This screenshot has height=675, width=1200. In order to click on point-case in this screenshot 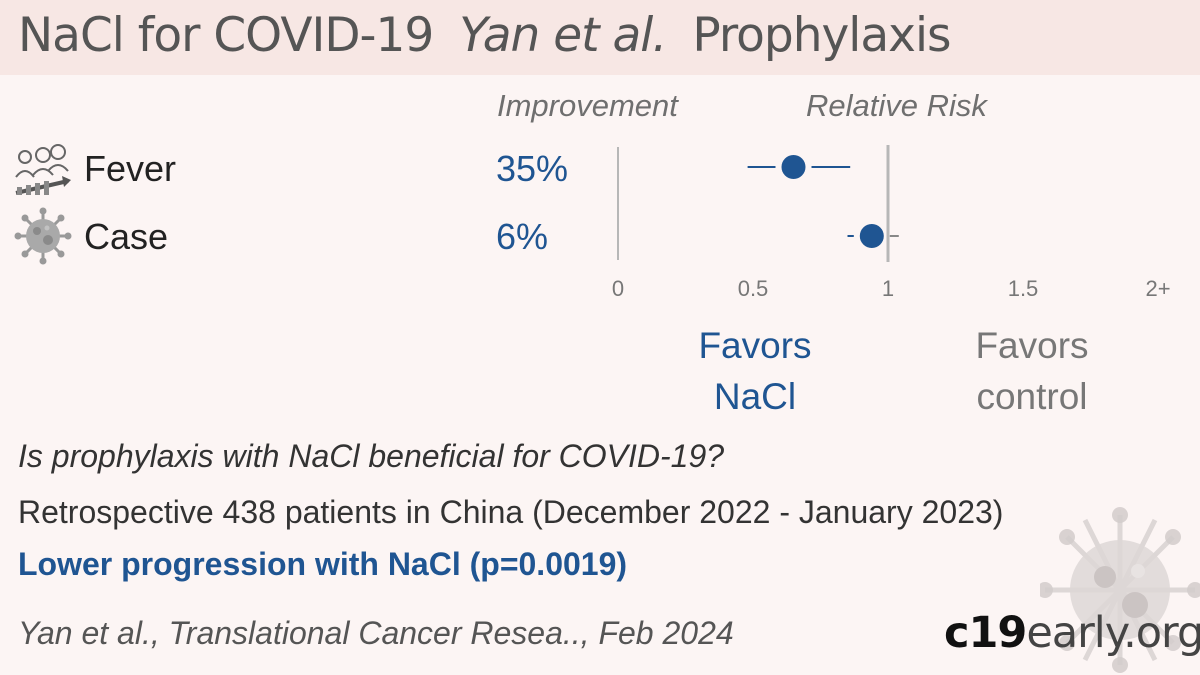, I will do `click(871, 236)`.